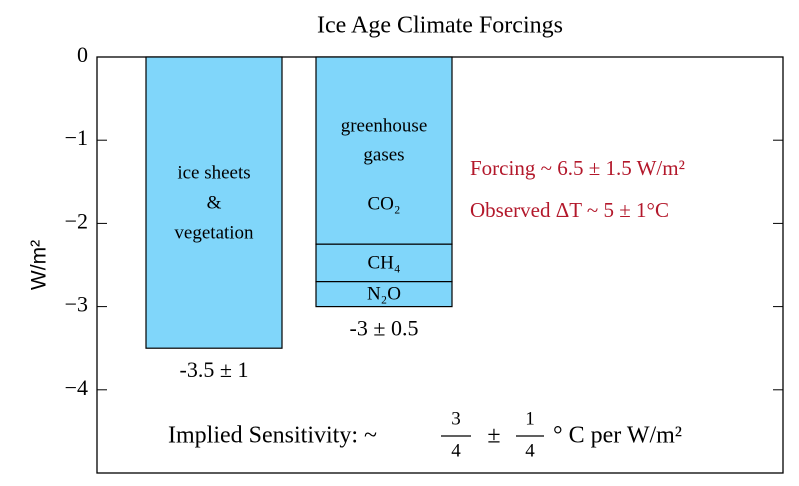 This screenshot has height=486, width=799. I want to click on bar, so click(214, 202).